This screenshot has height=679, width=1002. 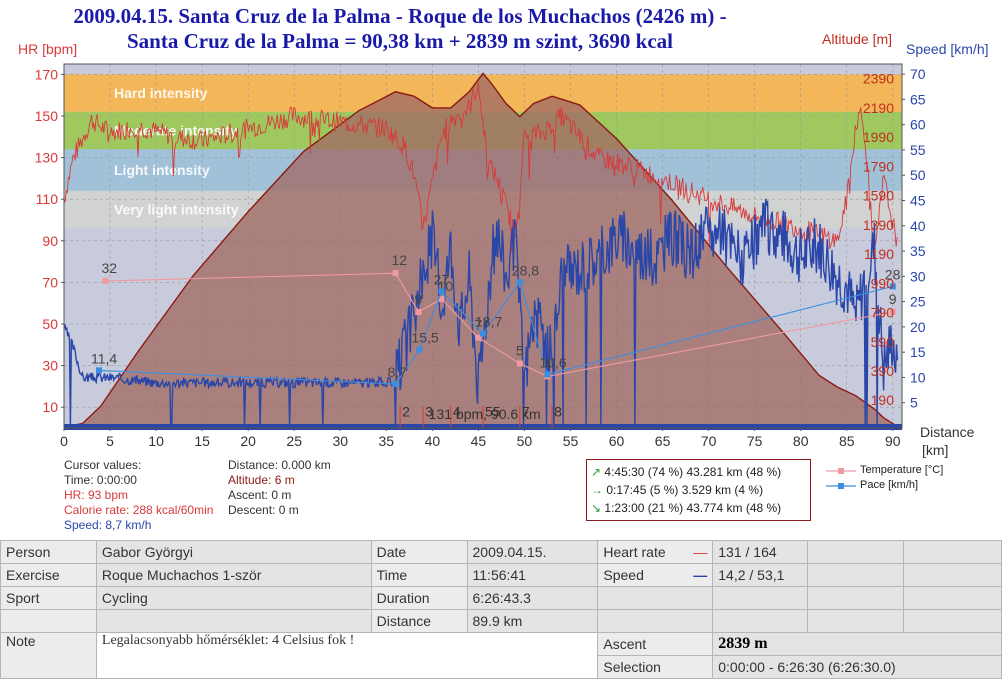 What do you see at coordinates (532, 552) in the screenshot?
I see `date-value: 2009.04.15.` at bounding box center [532, 552].